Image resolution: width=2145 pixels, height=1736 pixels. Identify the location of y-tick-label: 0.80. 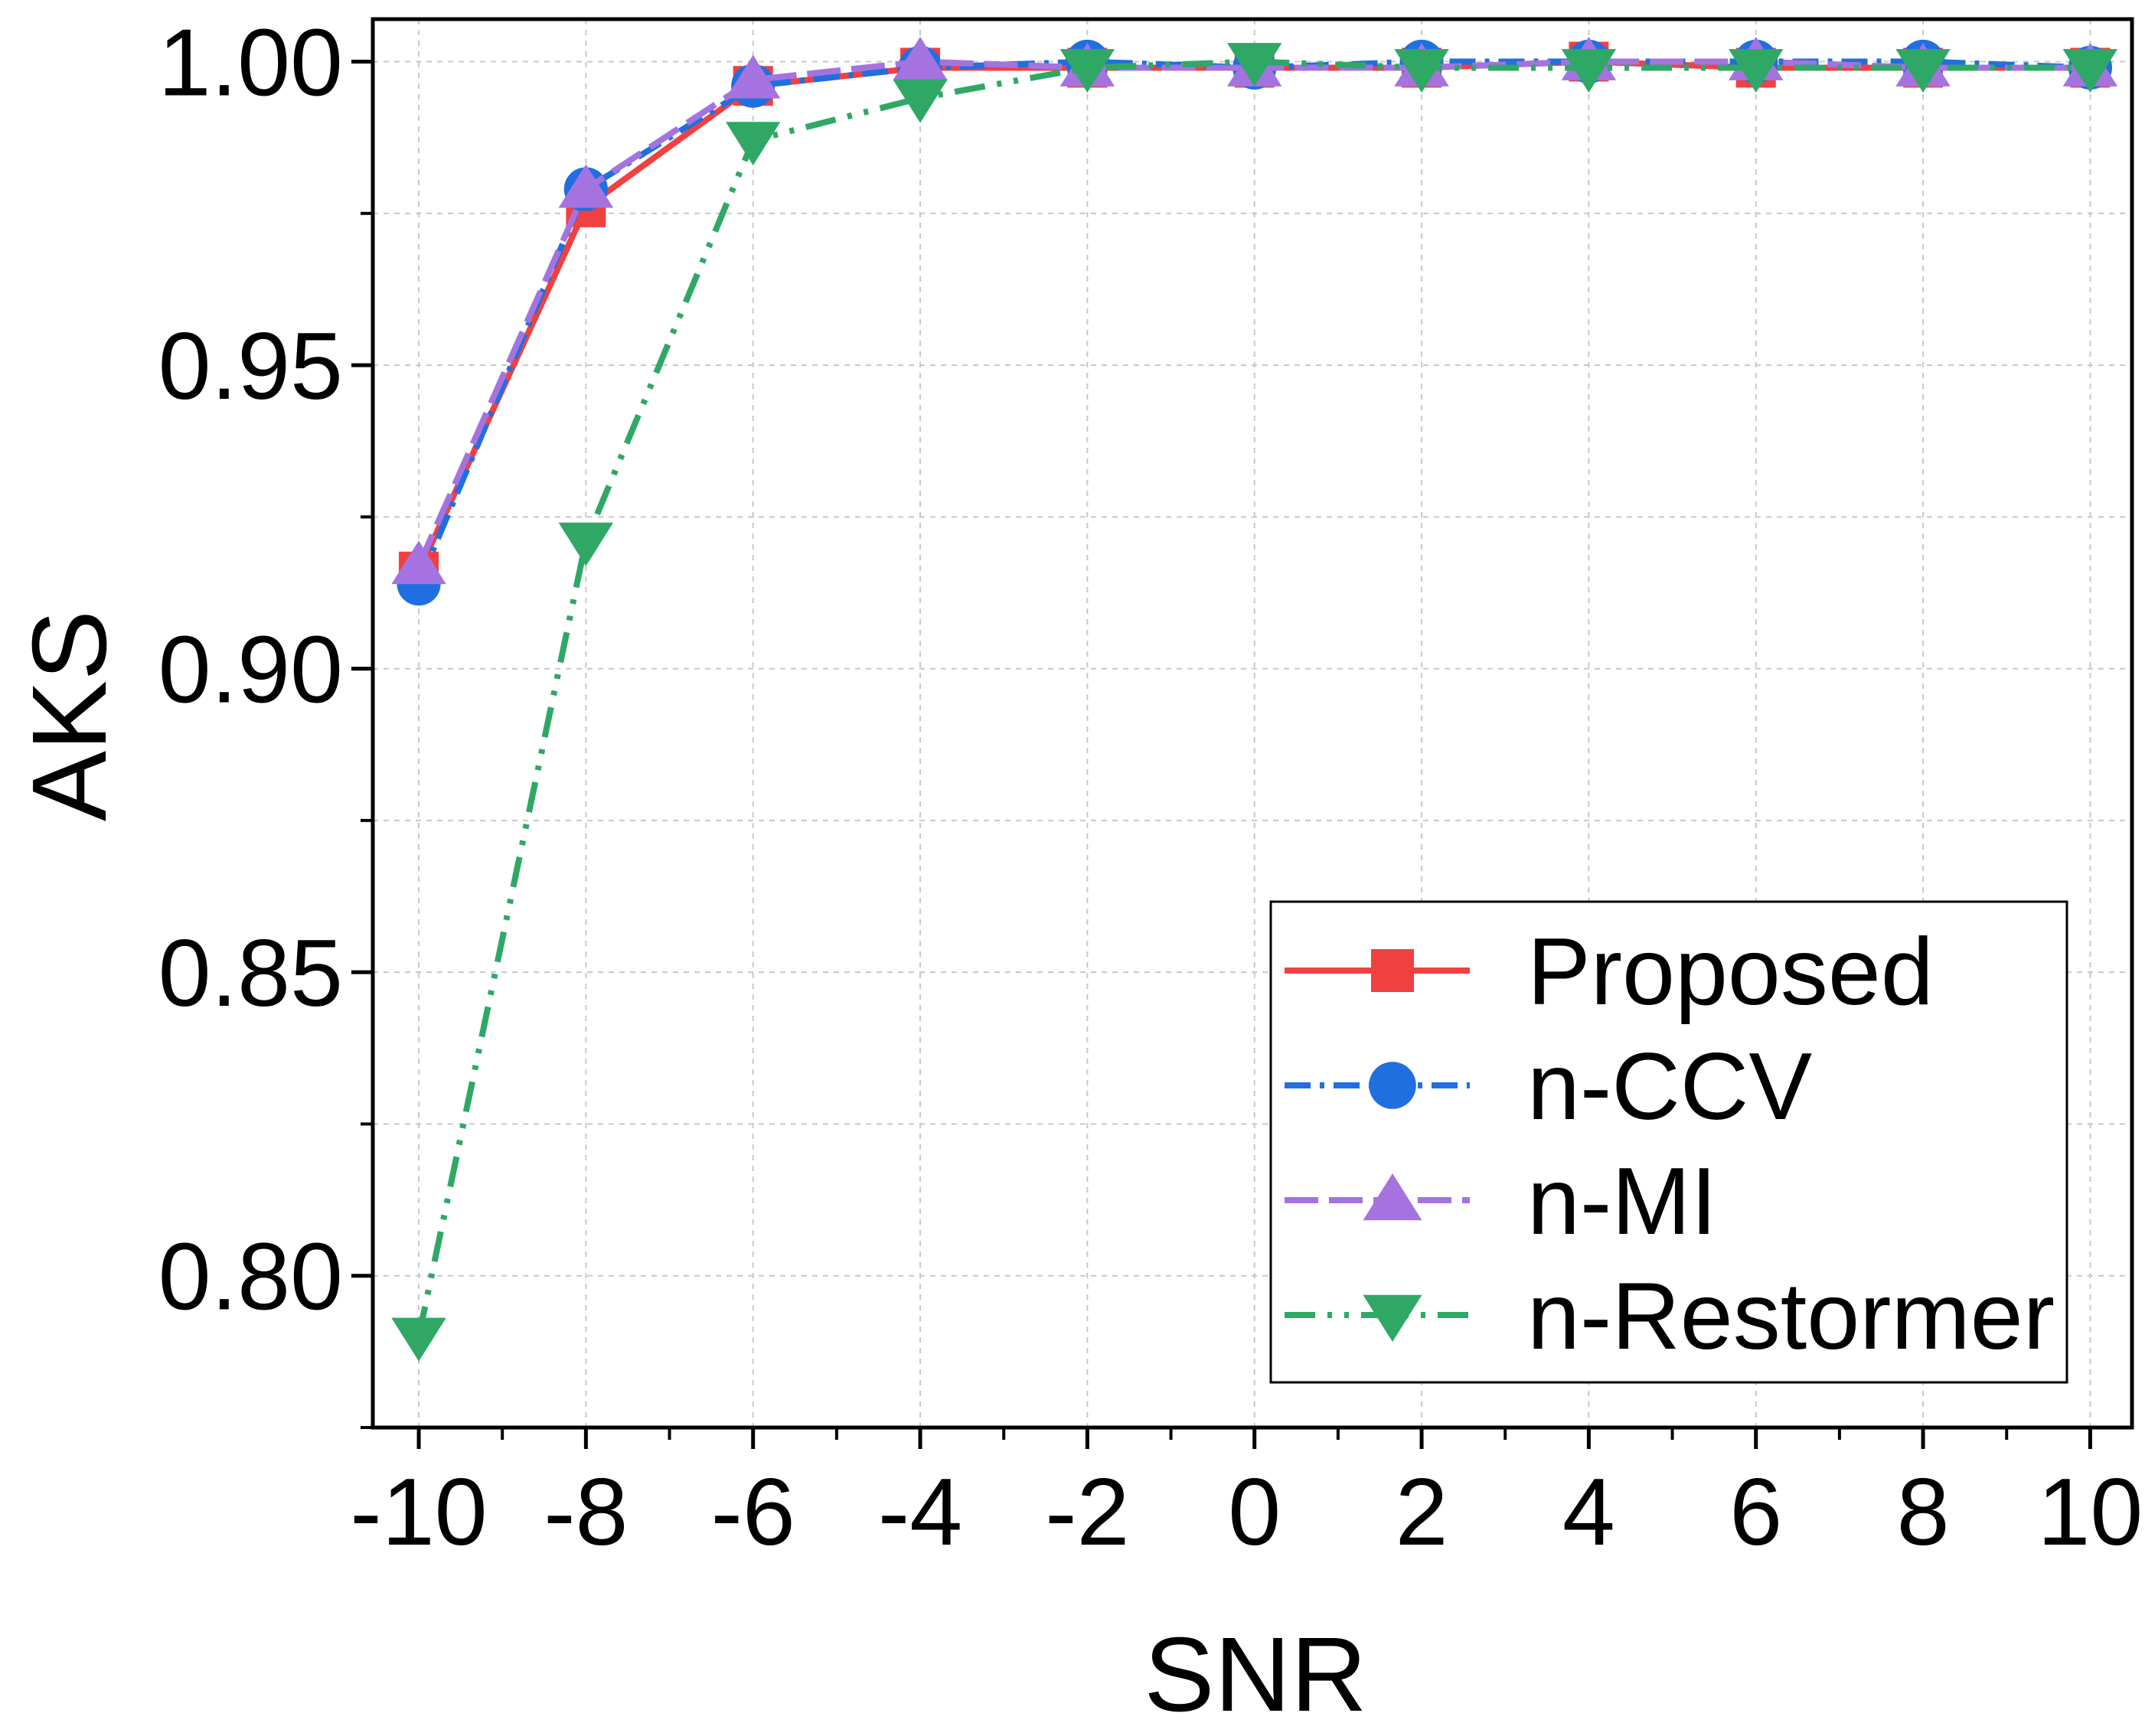
(251, 1277).